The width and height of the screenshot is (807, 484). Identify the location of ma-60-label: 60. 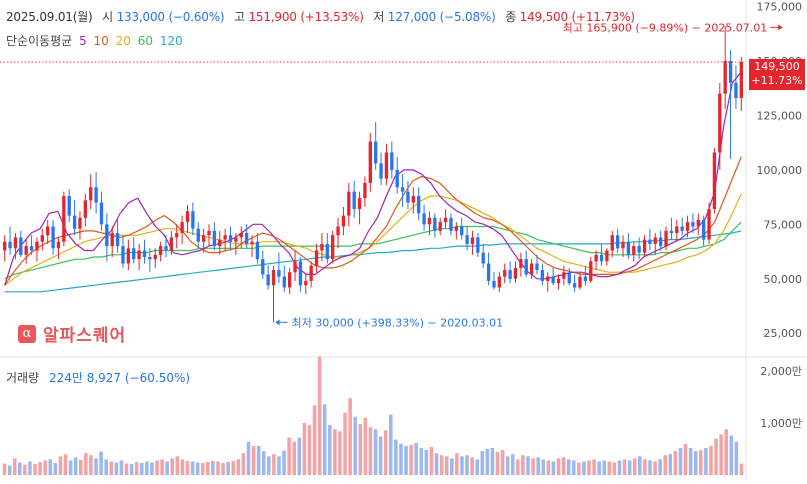
(145, 41).